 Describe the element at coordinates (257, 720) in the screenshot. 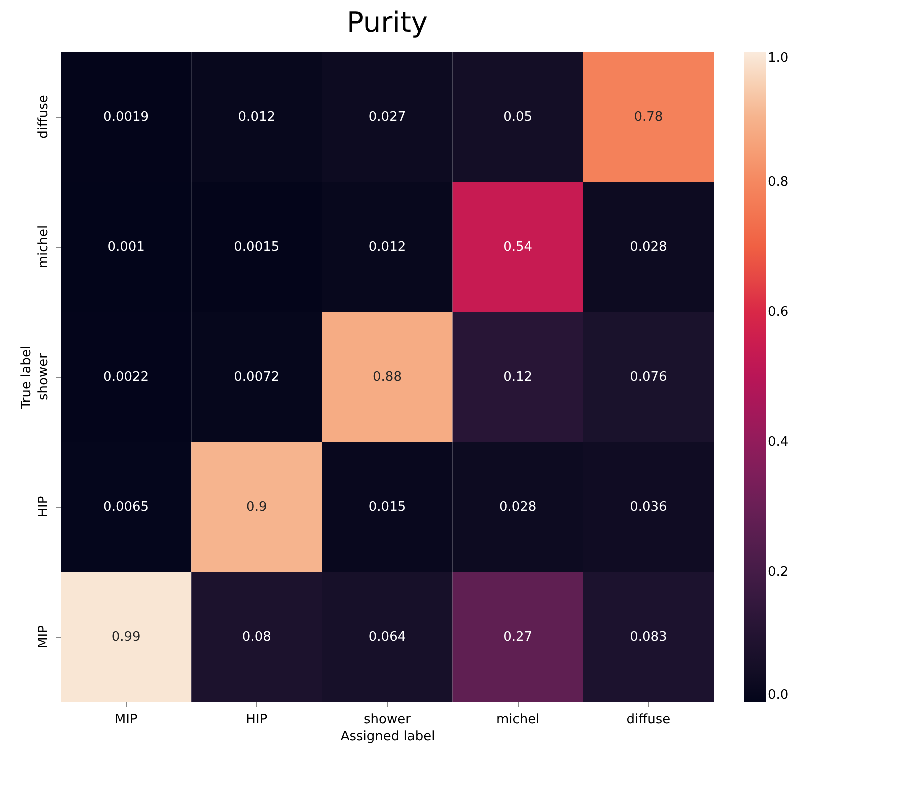

I see `x-tick-label: HIP` at that location.